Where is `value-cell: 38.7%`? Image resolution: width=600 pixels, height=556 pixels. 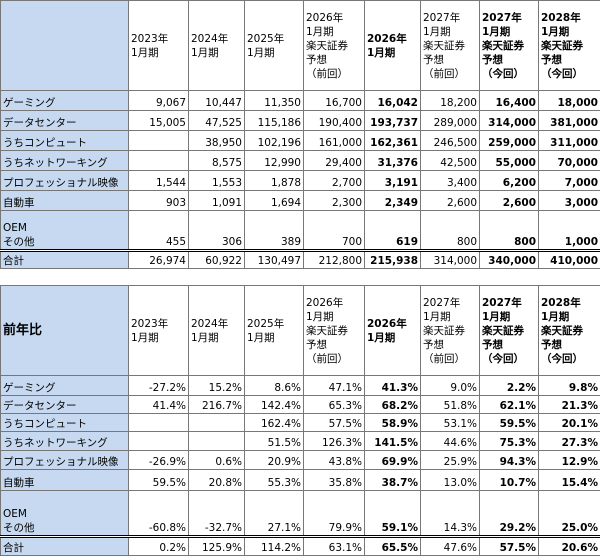 value-cell: 38.7% is located at coordinates (393, 480).